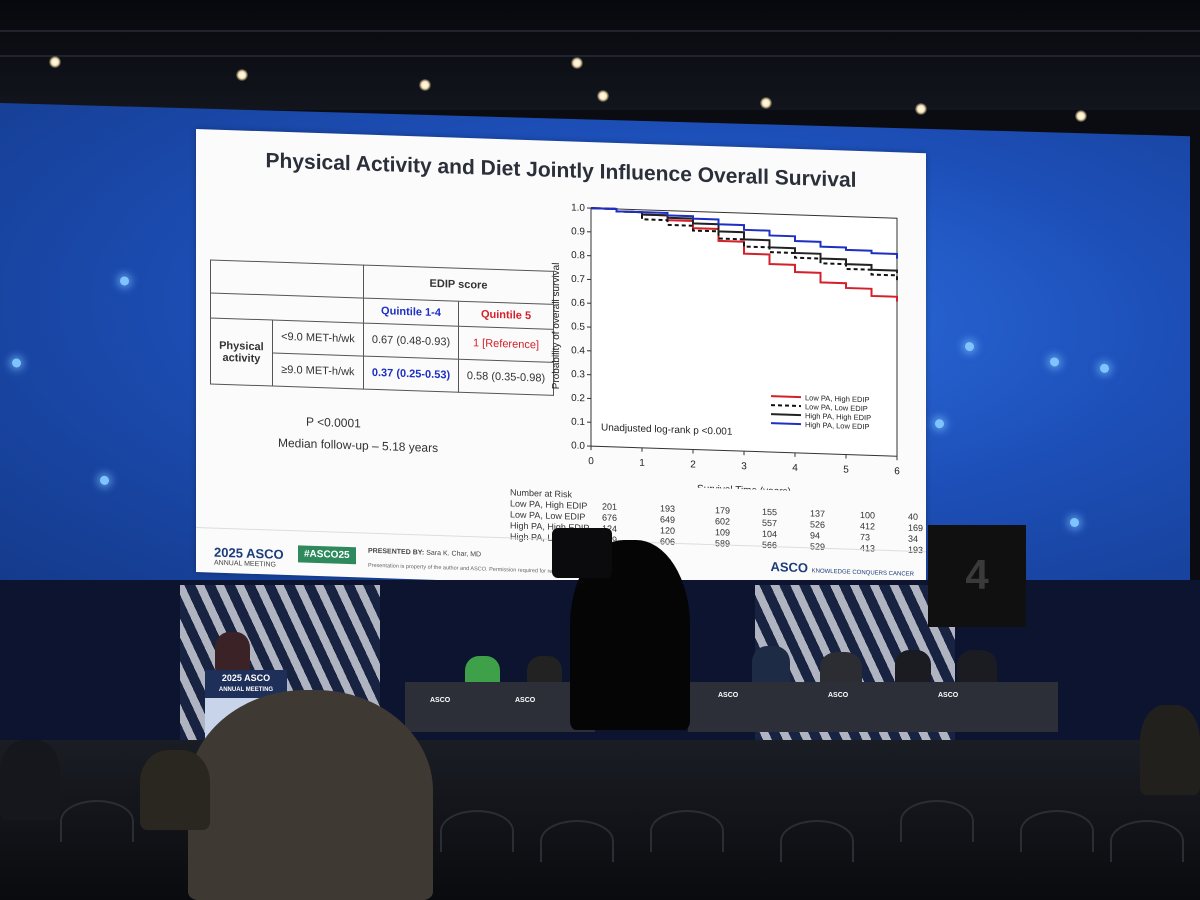  What do you see at coordinates (318, 371) in the screenshot?
I see `table-row-label: ≥9.0 MET-h/wk` at bounding box center [318, 371].